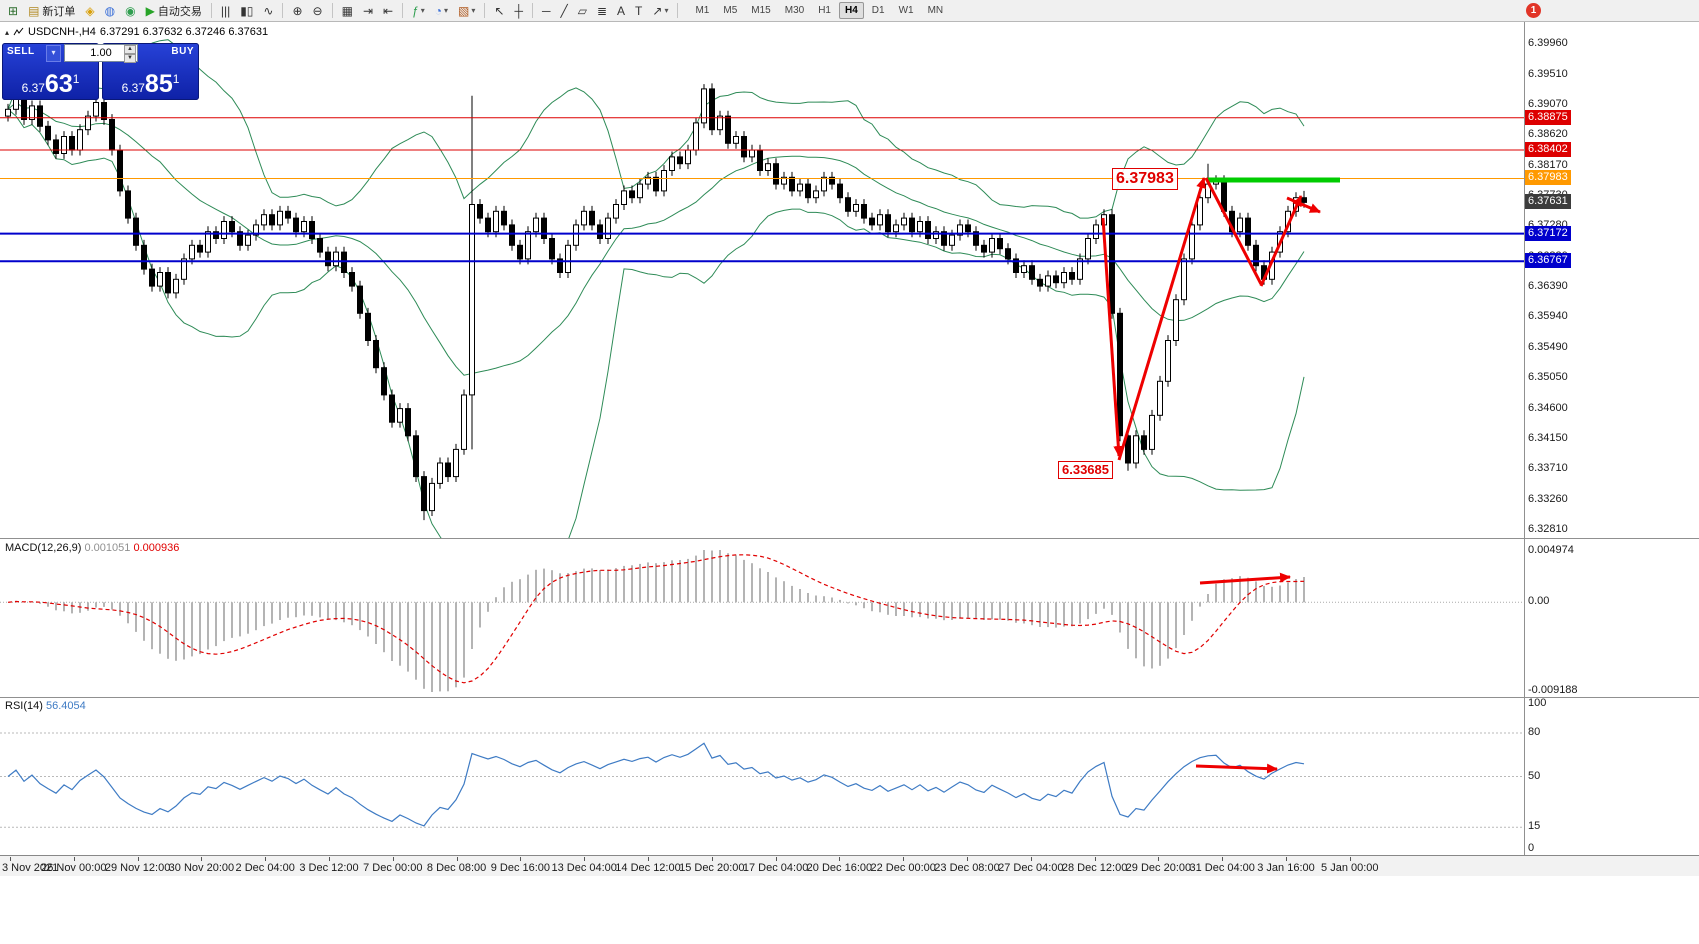  What do you see at coordinates (130, 49) in the screenshot?
I see `lot-increase-button: ▲` at bounding box center [130, 49].